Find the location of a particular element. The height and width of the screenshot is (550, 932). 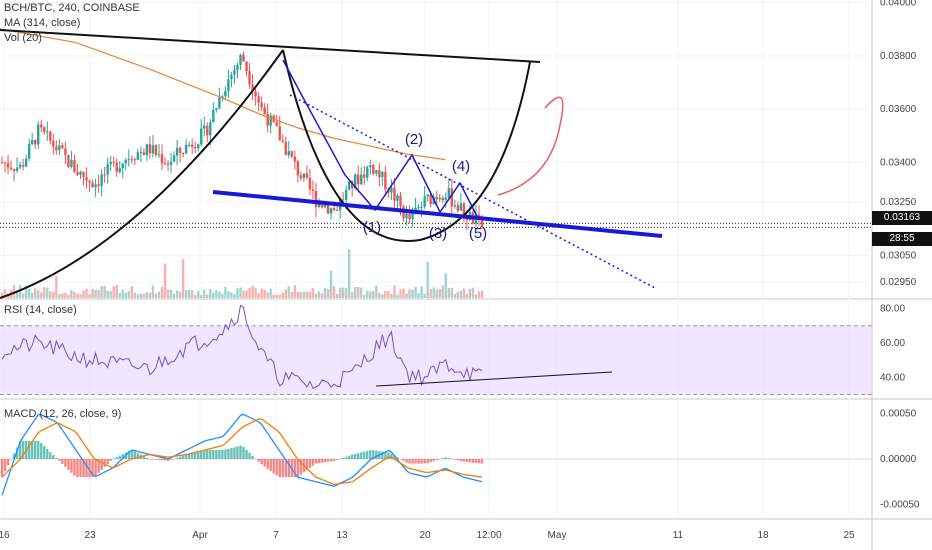

ma-line-path is located at coordinates (223, 94).